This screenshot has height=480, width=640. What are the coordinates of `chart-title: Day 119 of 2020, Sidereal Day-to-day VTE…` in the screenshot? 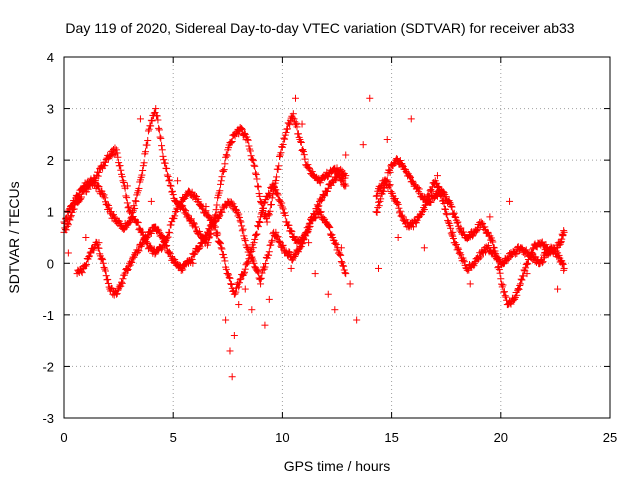 It's located at (320, 28).